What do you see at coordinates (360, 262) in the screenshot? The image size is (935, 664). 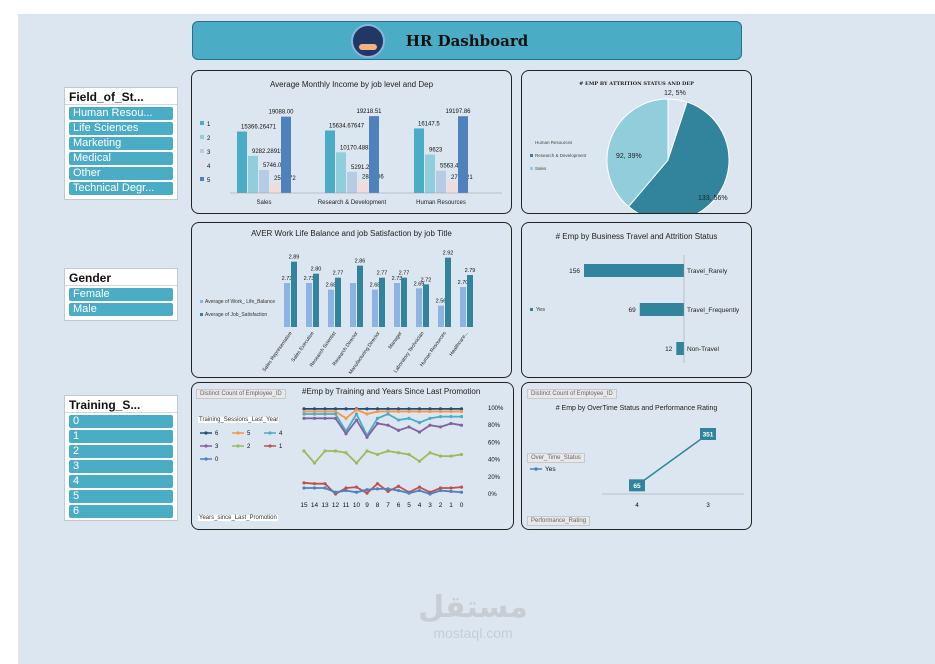 I see `wlb-bar-label: 2.86` at bounding box center [360, 262].